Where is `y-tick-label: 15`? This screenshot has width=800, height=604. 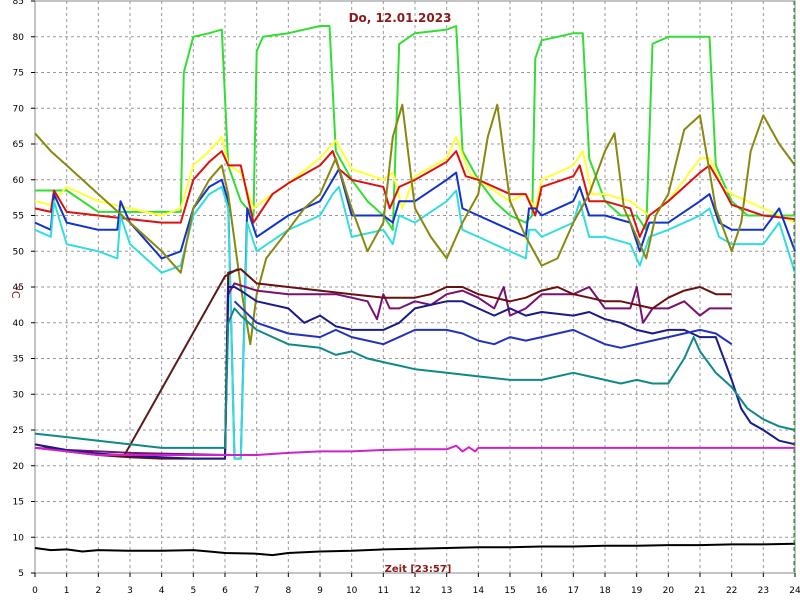
y-tick-label: 15 is located at coordinates (18, 503).